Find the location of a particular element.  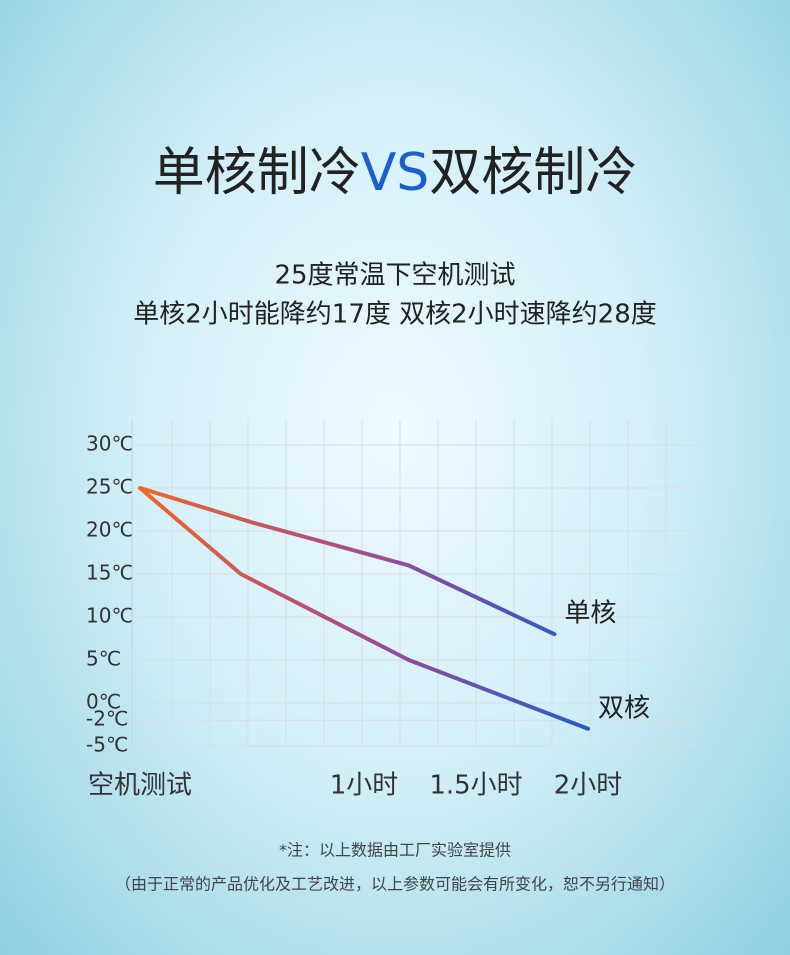

x-tick-label: 1.5小时 is located at coordinates (475, 786).